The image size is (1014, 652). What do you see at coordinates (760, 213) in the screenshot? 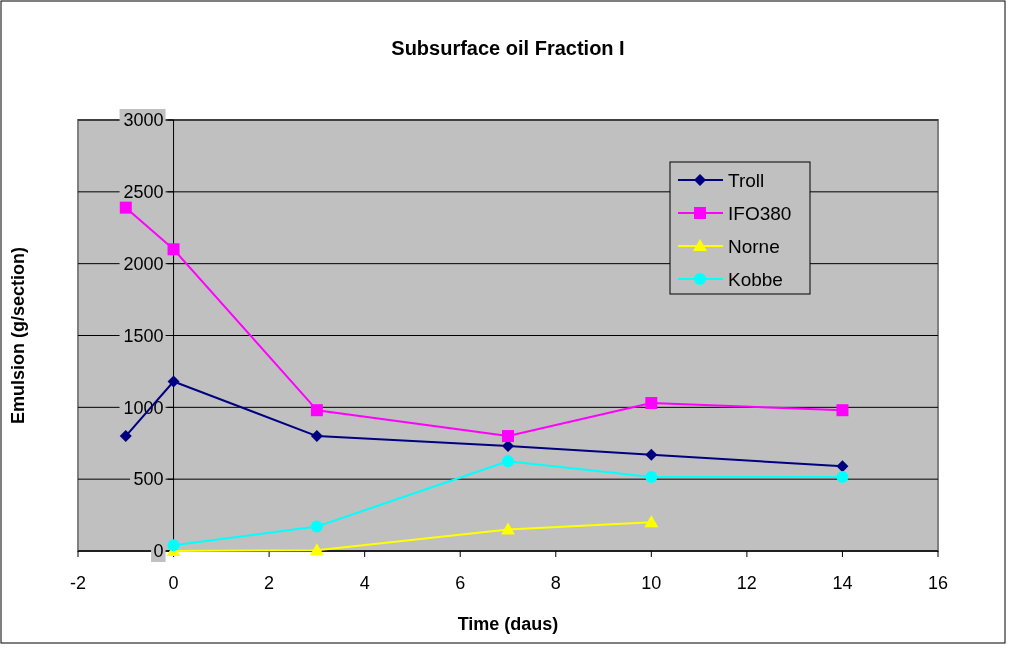
I see `legend-label: IFO380` at bounding box center [760, 213].